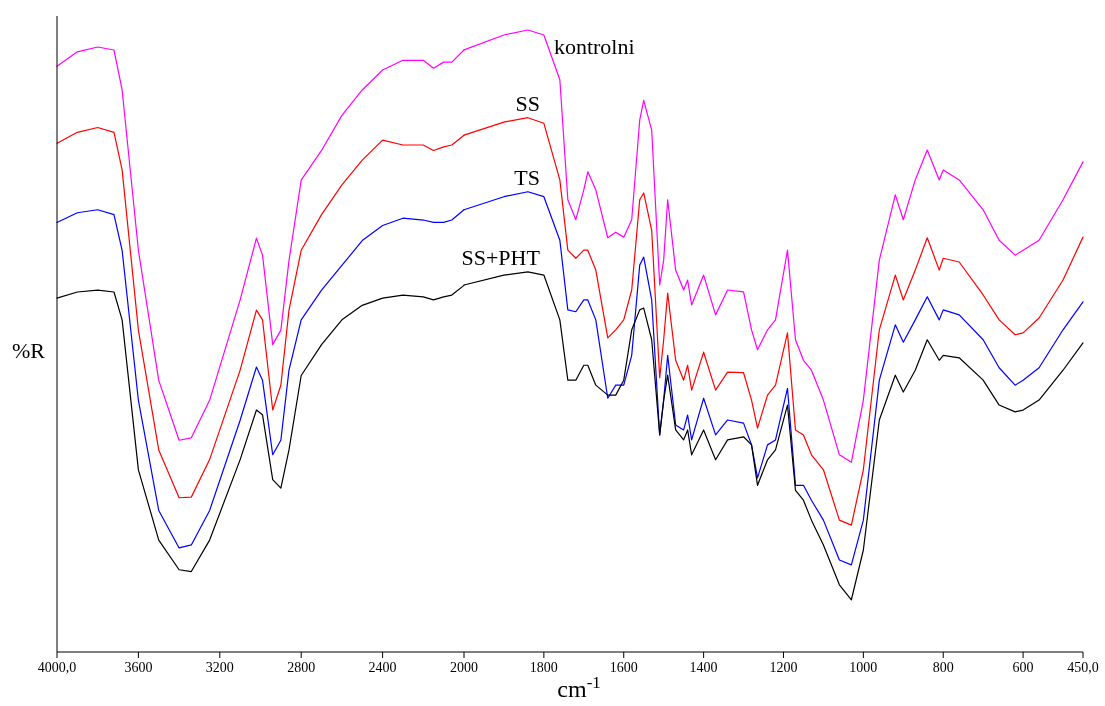  What do you see at coordinates (527, 103) in the screenshot?
I see `series-label: SS` at bounding box center [527, 103].